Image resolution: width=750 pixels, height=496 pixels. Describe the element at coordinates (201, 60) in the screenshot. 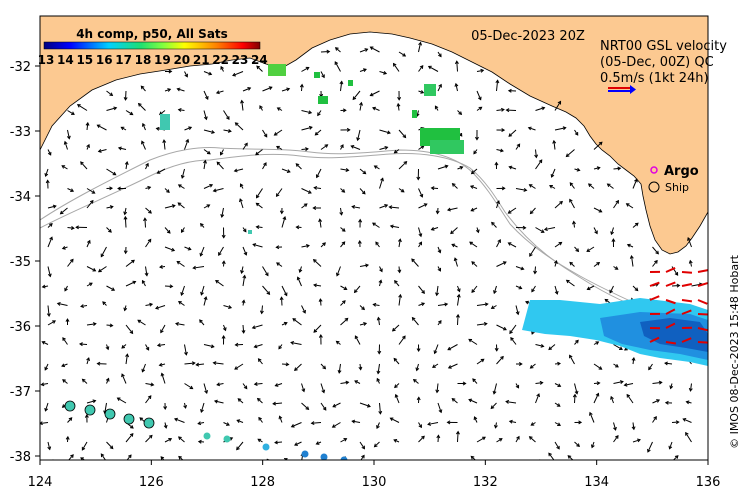

I see `sst-tick-label: 21` at that location.